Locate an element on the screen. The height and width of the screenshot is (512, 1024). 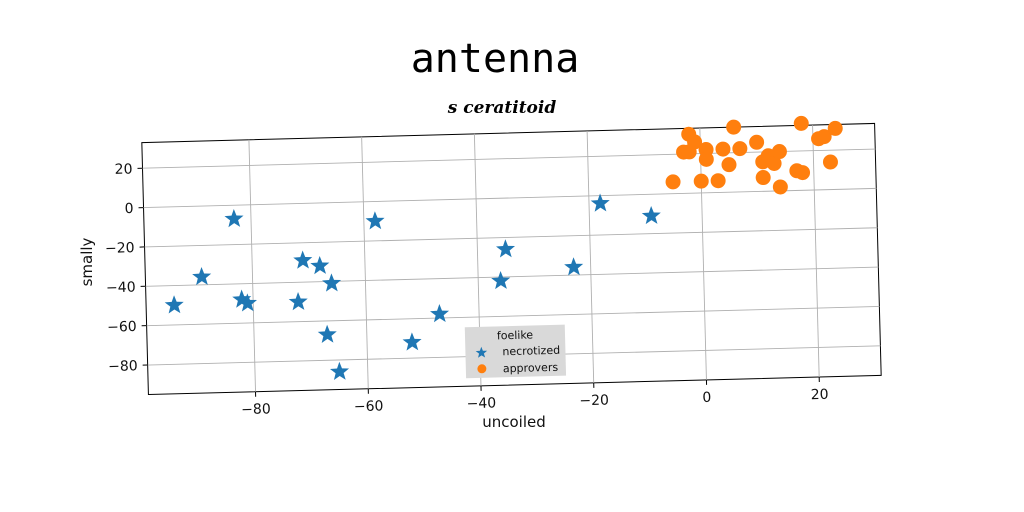
x-axis-label: uncoiled is located at coordinates (514, 422).